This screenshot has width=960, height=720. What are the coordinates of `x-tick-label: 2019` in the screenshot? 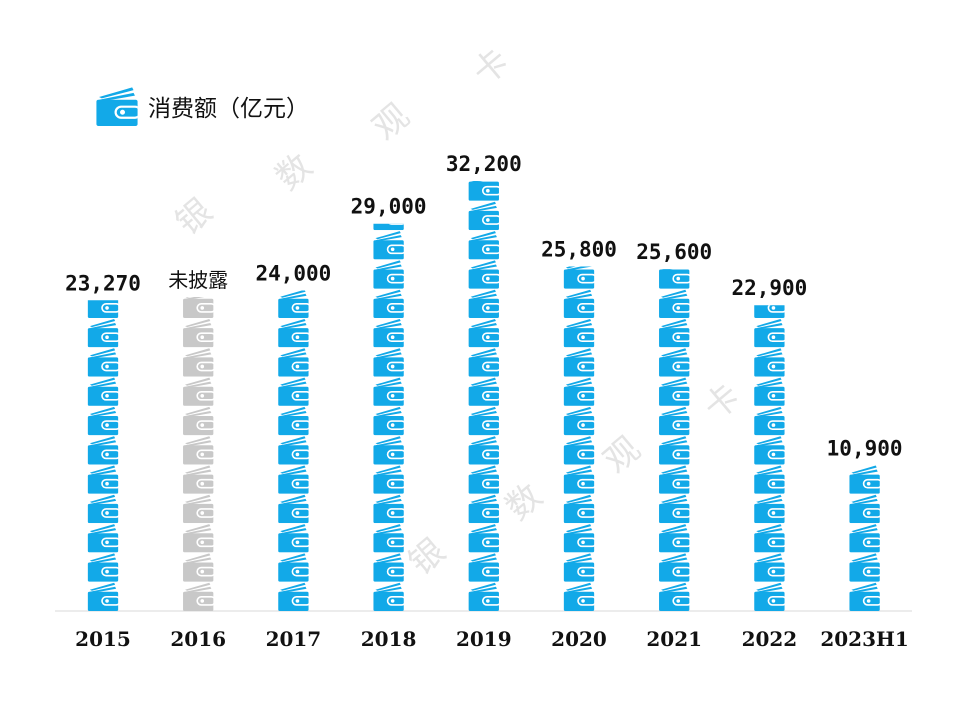 It's located at (484, 639).